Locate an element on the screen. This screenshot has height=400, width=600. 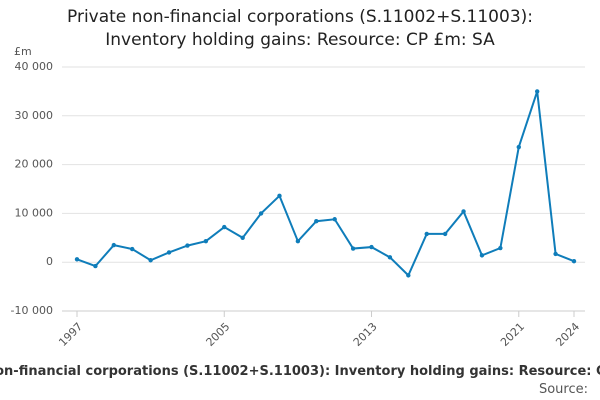
y-tick-label: 0 is located at coordinates (49, 261).